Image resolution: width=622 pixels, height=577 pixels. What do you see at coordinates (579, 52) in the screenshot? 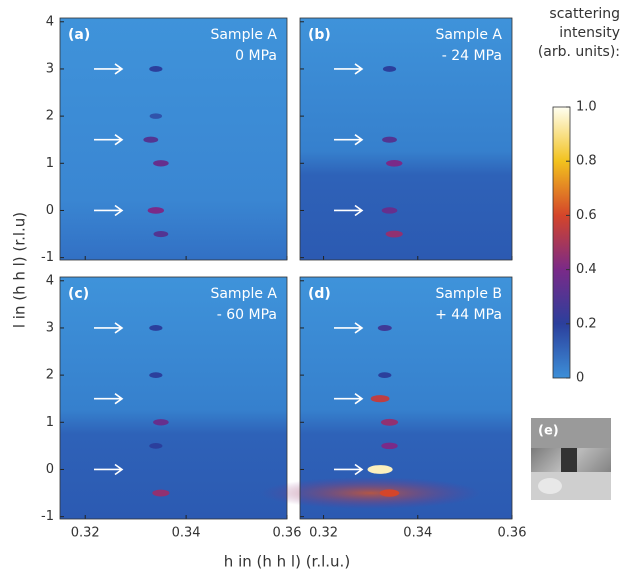
I see `colorbar-title: (arb. units):` at bounding box center [579, 52].